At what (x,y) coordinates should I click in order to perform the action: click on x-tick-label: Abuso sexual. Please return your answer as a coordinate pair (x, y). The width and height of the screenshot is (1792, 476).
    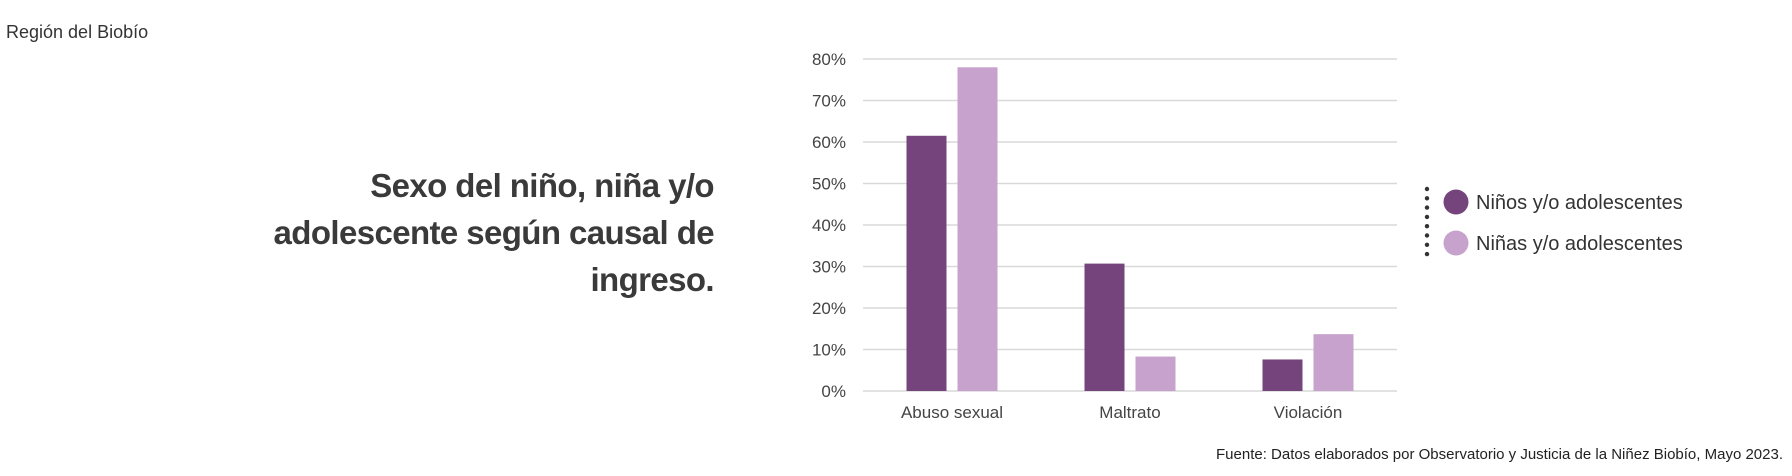
    Looking at the image, I should click on (952, 412).